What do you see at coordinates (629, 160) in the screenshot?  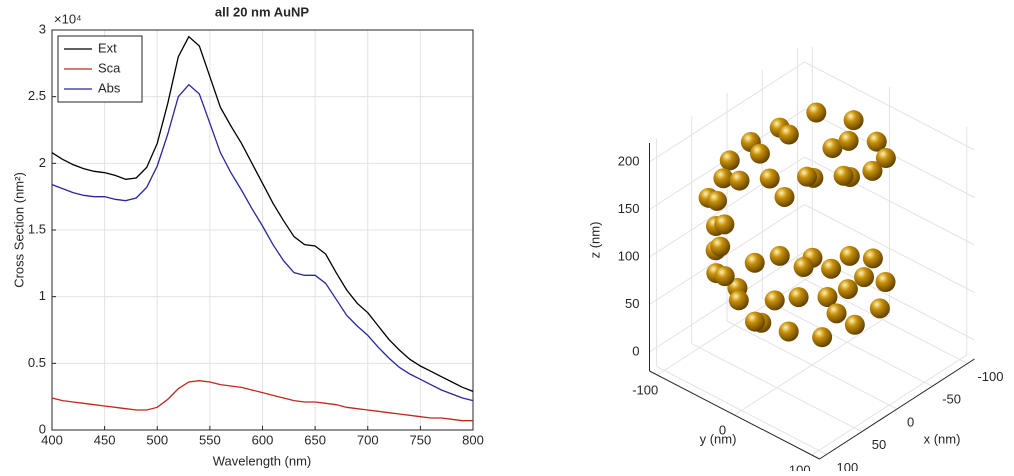 I see `z-tick-label: 200` at bounding box center [629, 160].